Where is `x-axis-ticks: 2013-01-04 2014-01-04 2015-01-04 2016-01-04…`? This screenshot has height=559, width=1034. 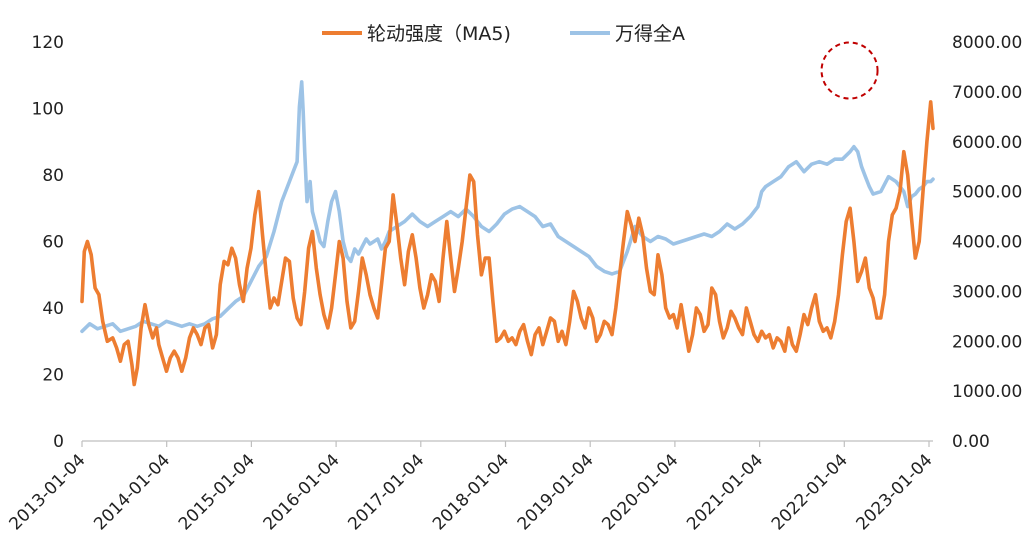 x-axis-ticks: 2013-01-04 2014-01-04 2015-01-04 2016-01-04… is located at coordinates (471, 487).